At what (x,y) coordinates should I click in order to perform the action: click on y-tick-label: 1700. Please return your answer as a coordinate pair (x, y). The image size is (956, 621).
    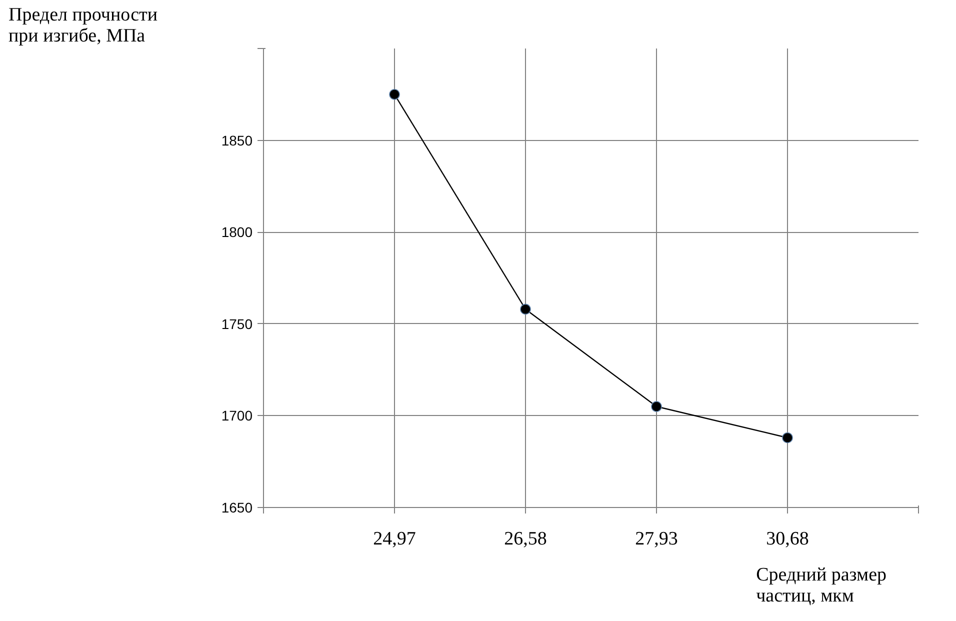
    Looking at the image, I should click on (237, 416).